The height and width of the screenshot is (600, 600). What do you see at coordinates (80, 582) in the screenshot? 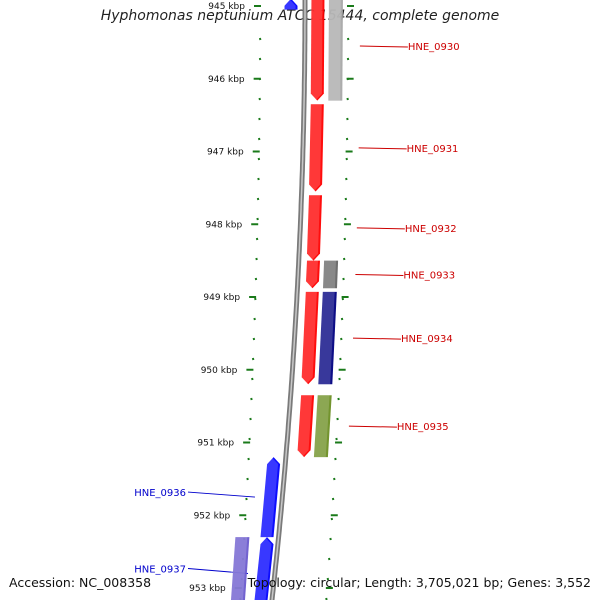
I see `accession-text: Accession: NC_008358` at bounding box center [80, 582].